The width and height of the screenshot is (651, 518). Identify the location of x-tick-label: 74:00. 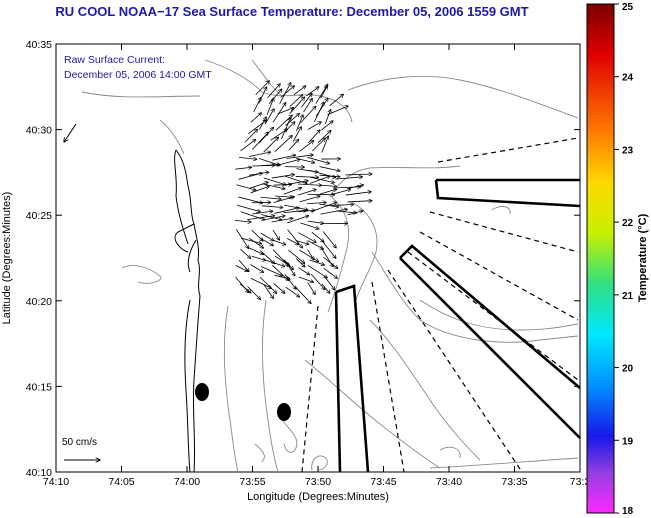
(187, 482).